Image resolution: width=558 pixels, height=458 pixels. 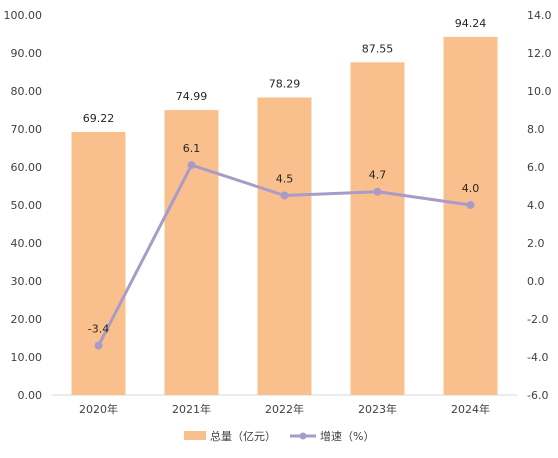 What do you see at coordinates (195, 435) in the screenshot?
I see `legend-bar-swatch` at bounding box center [195, 435].